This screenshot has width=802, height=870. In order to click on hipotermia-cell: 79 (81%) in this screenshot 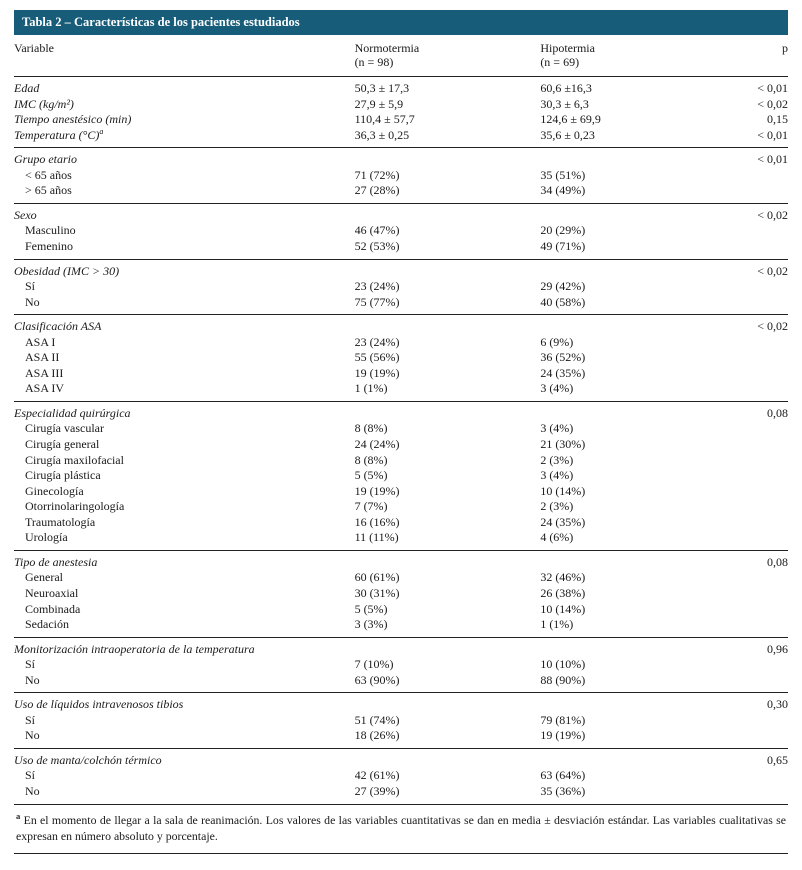, I will do `click(563, 719)`.